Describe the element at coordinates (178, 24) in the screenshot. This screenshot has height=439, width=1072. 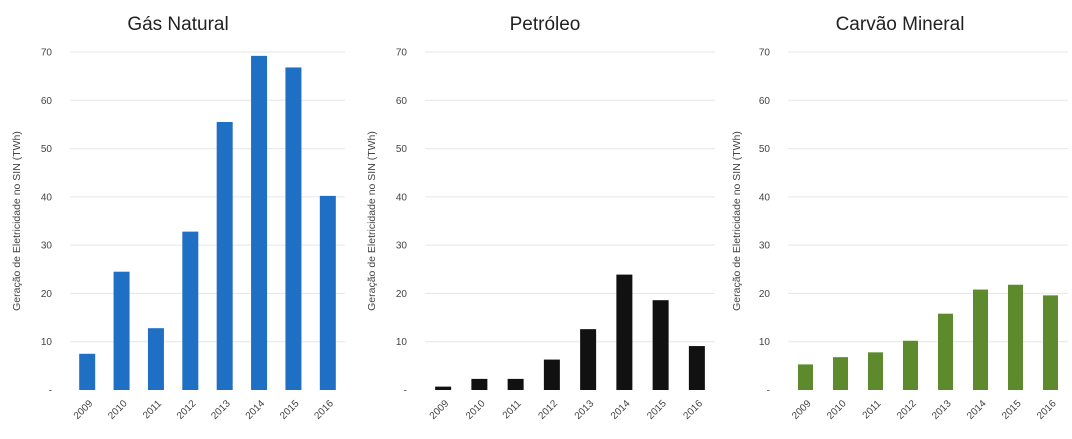
I see `chart-title: Gás Natural` at that location.